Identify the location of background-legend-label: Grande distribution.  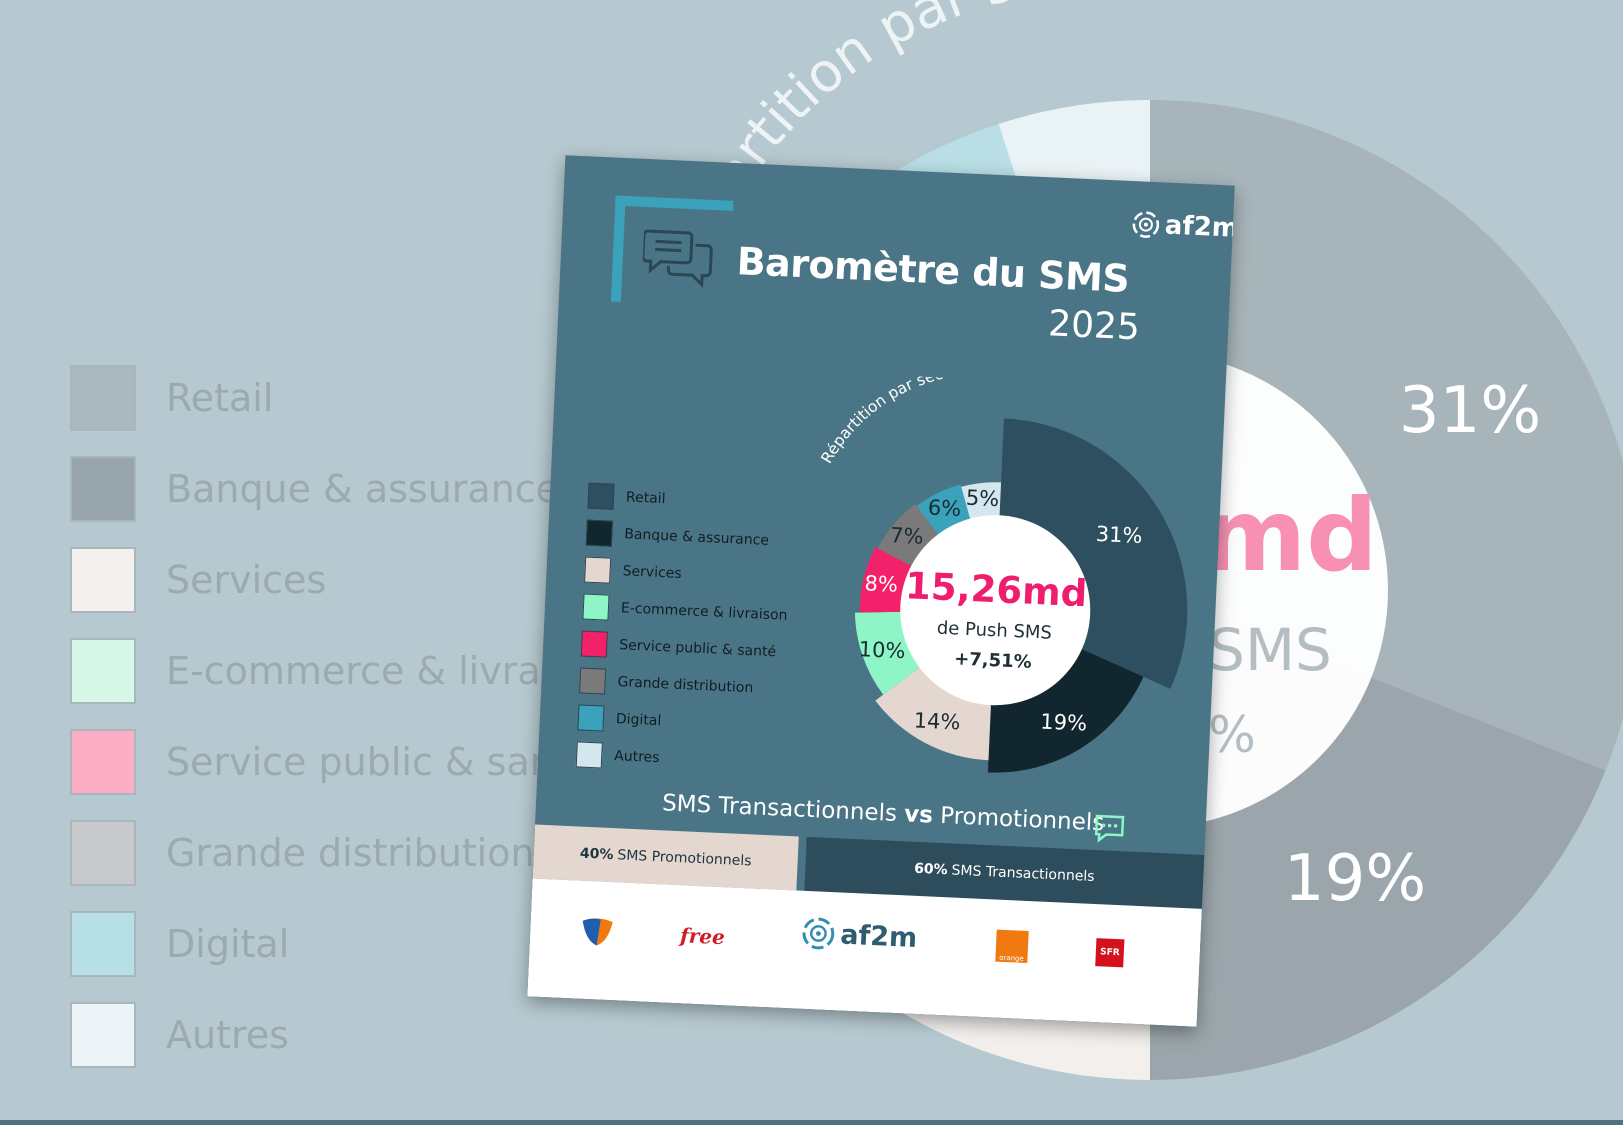
(350, 852).